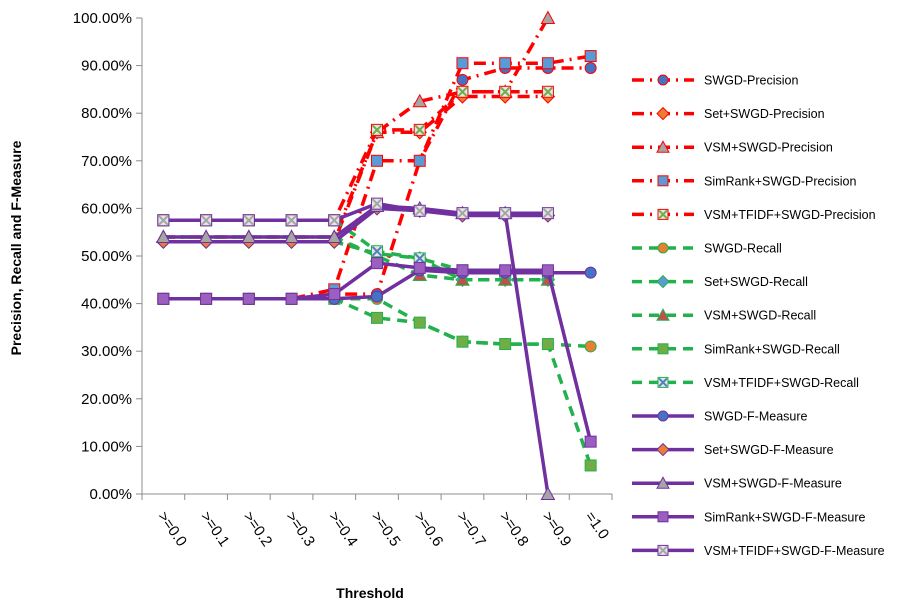 The width and height of the screenshot is (922, 607). Describe the element at coordinates (471, 529) in the screenshot. I see `x-tick-label: >=0.7` at that location.